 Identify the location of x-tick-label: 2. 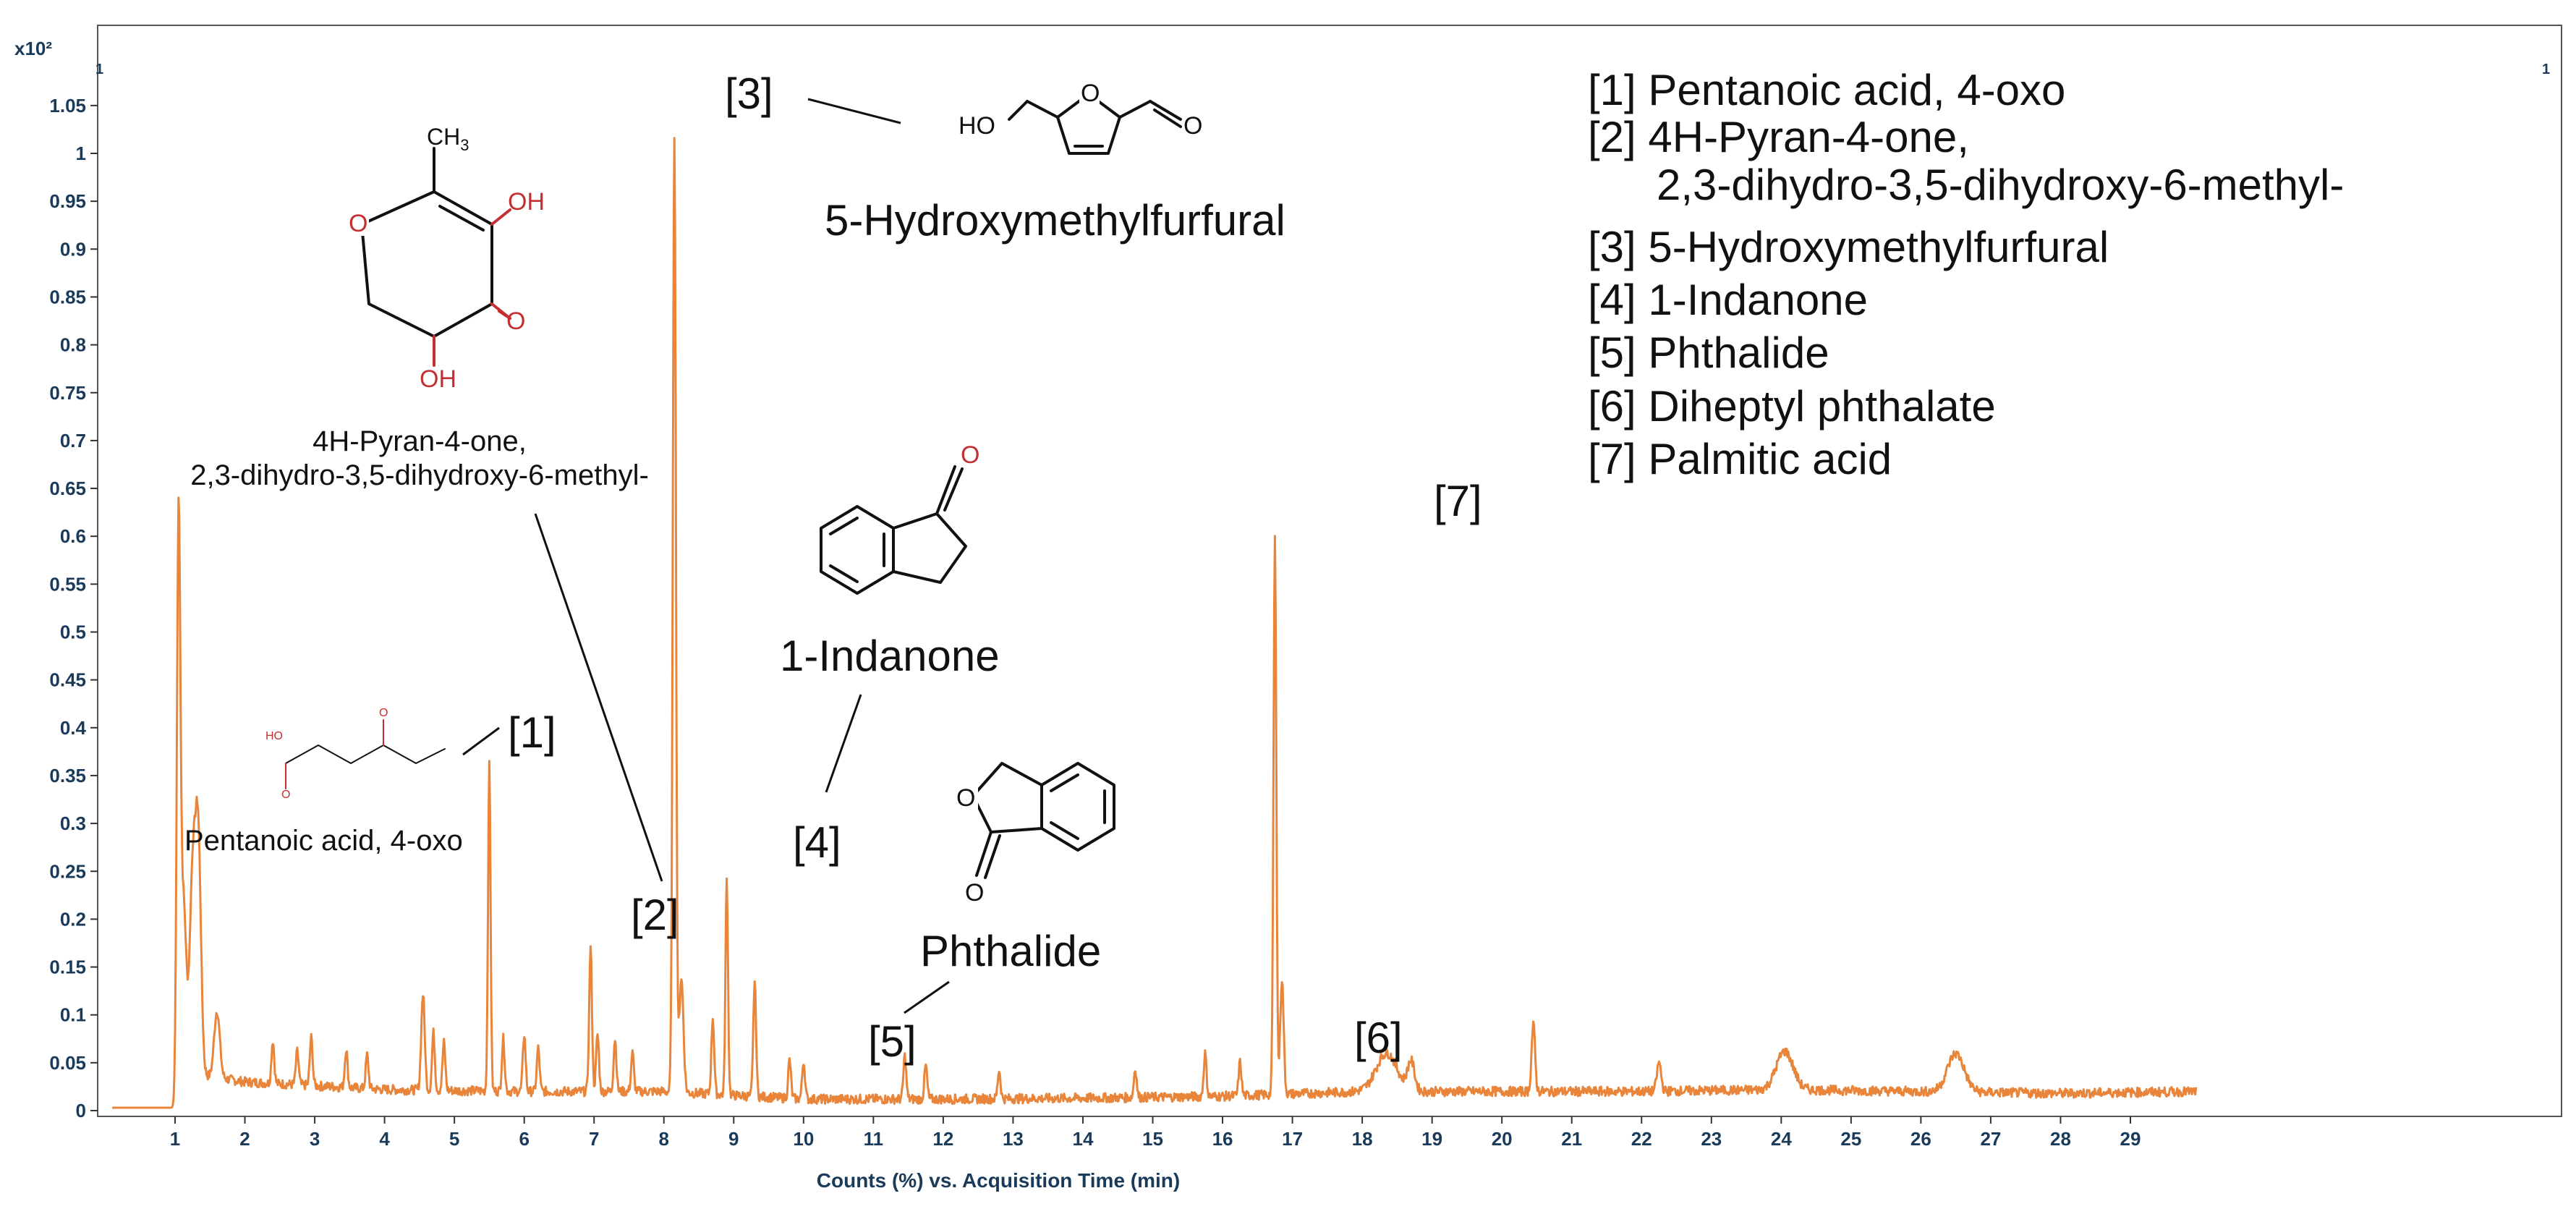
(244, 1139).